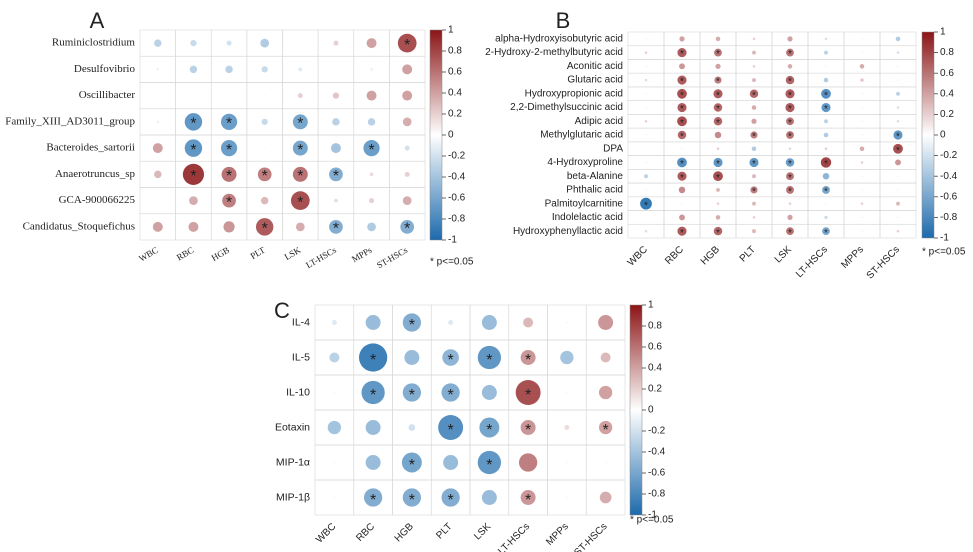 The width and height of the screenshot is (973, 552). I want to click on row-label: Methylglutaric acid, so click(581, 135).